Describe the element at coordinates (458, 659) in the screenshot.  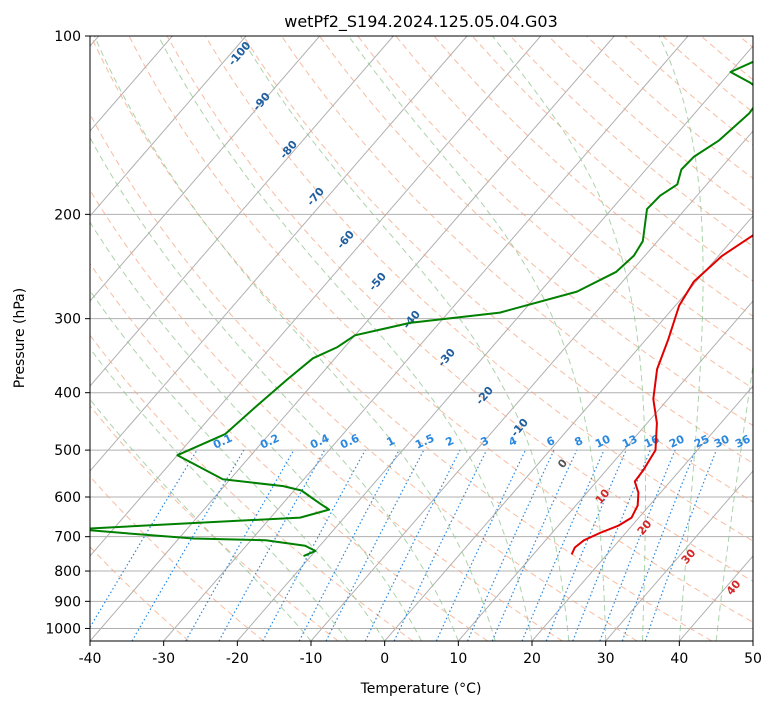
I see `x-tick-label: 10` at that location.